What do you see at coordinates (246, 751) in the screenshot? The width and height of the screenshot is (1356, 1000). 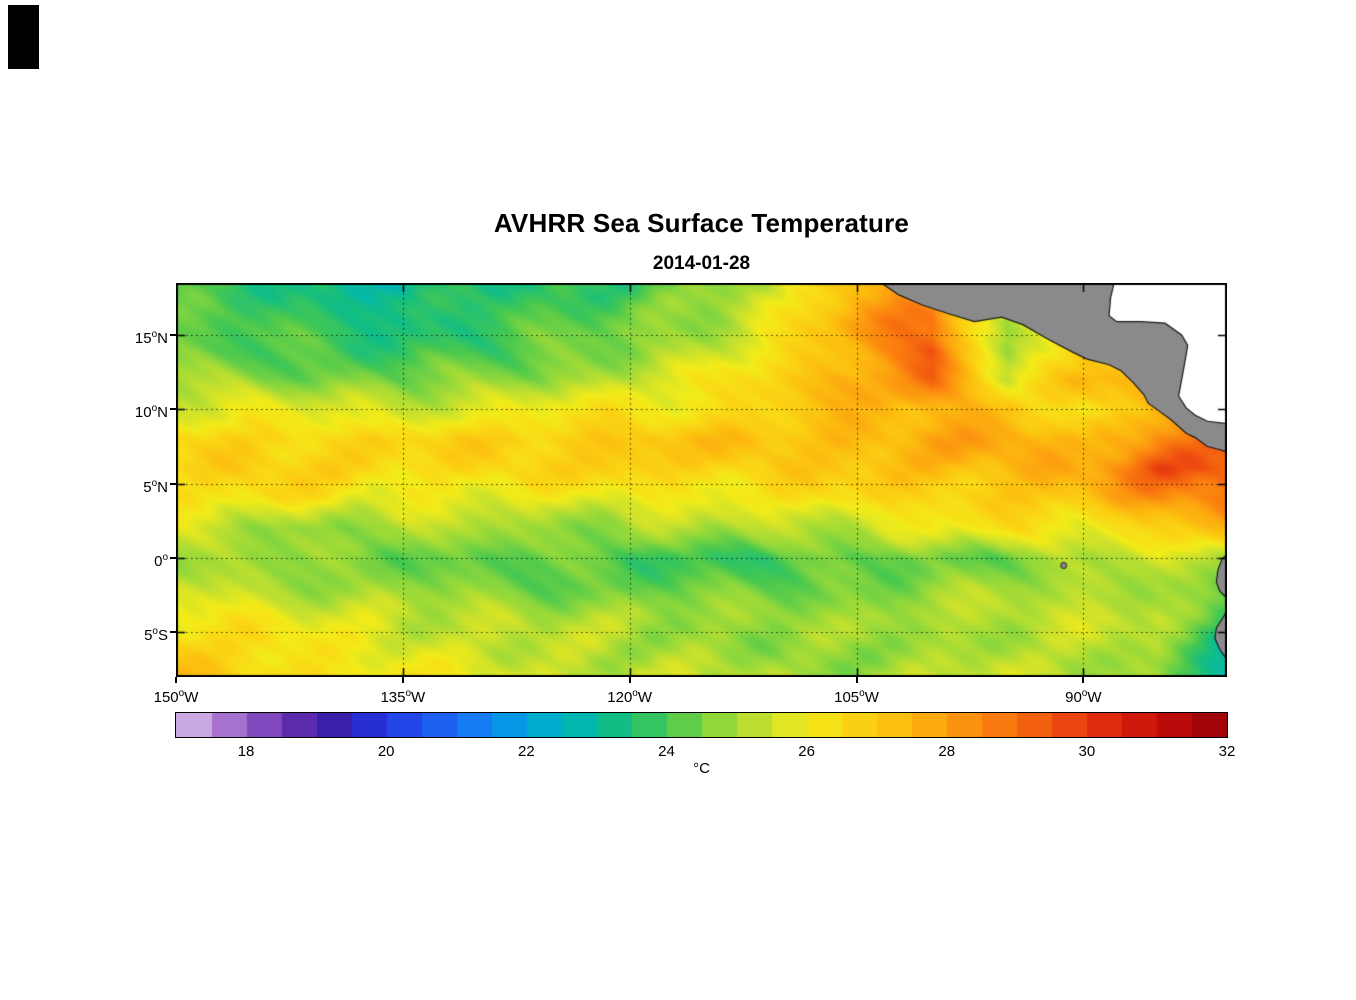 I see `colorbar-tick-label: 18` at bounding box center [246, 751].